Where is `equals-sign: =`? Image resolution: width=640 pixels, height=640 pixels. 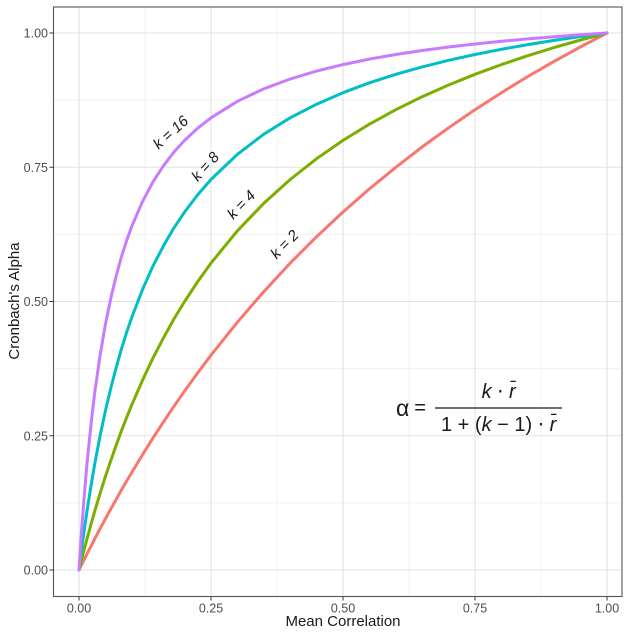
equals-sign: = is located at coordinates (420, 407).